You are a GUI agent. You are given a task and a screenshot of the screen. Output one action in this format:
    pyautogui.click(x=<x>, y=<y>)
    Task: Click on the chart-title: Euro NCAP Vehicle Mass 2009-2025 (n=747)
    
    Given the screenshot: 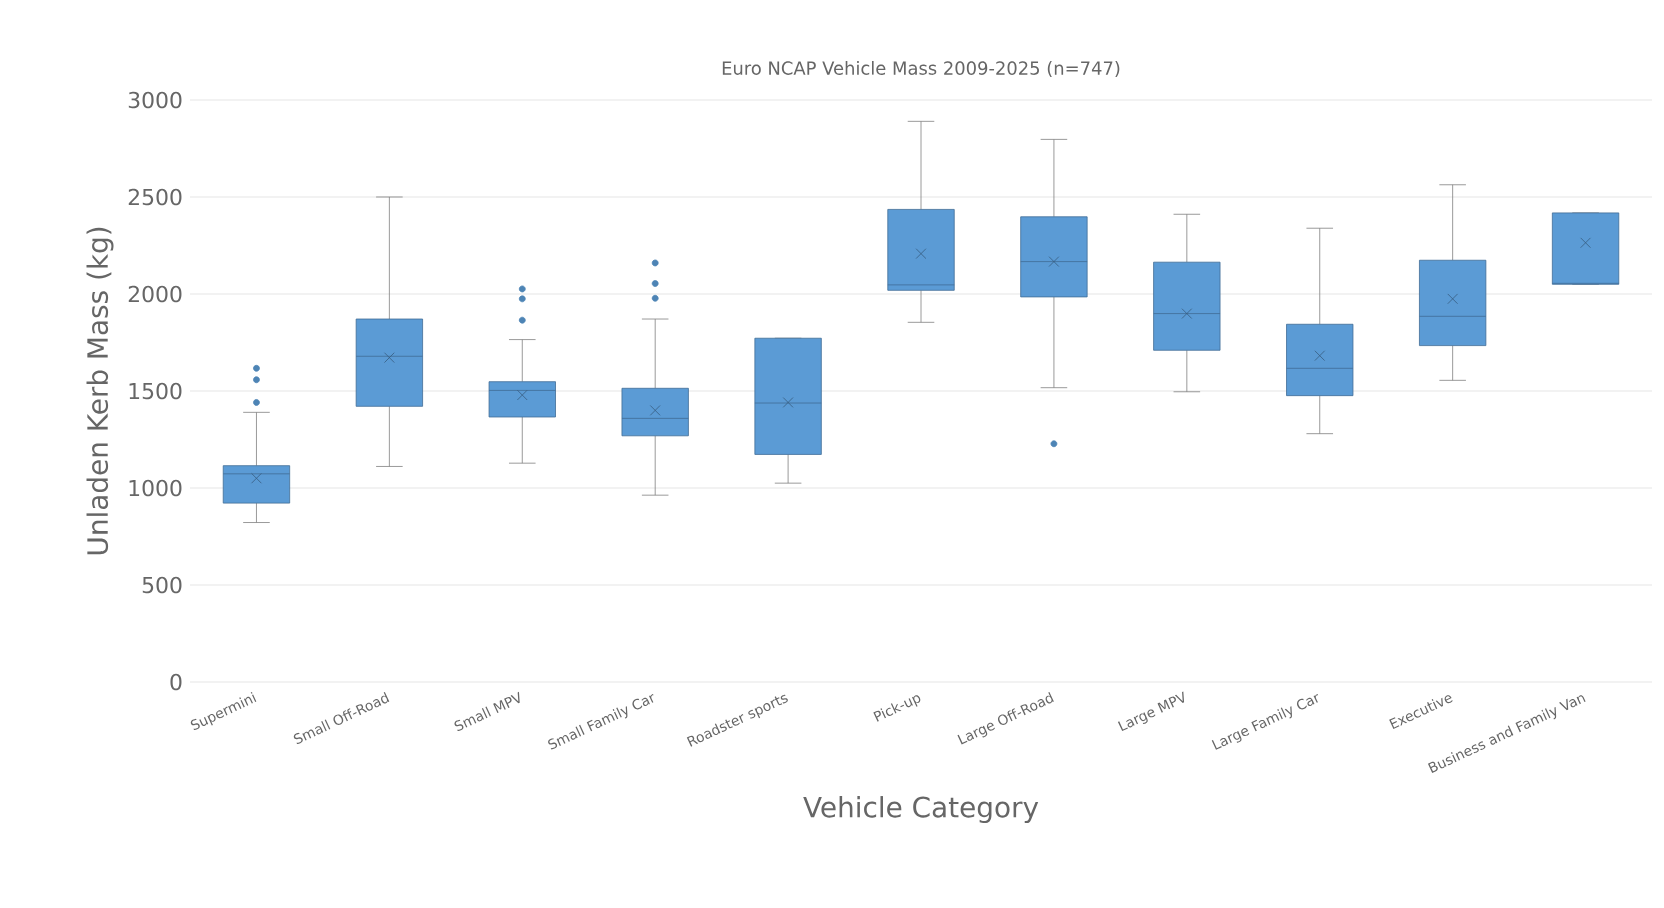 What is the action you would take?
    pyautogui.click(x=921, y=69)
    